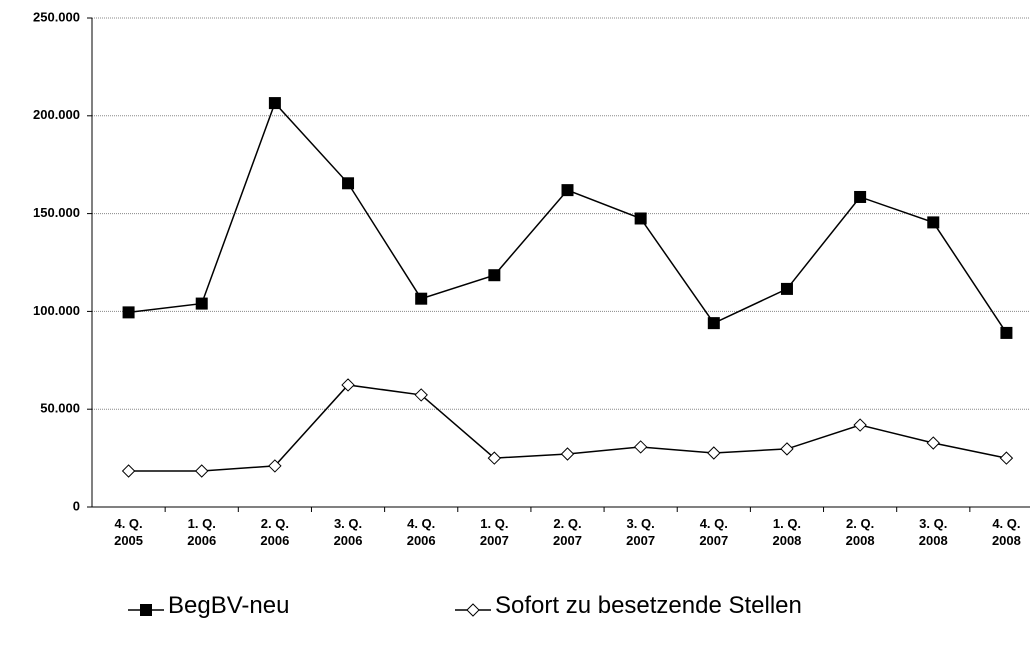  Describe the element at coordinates (648, 605) in the screenshot. I see `legend-label: Sofort zu besetzende Stellen` at that location.